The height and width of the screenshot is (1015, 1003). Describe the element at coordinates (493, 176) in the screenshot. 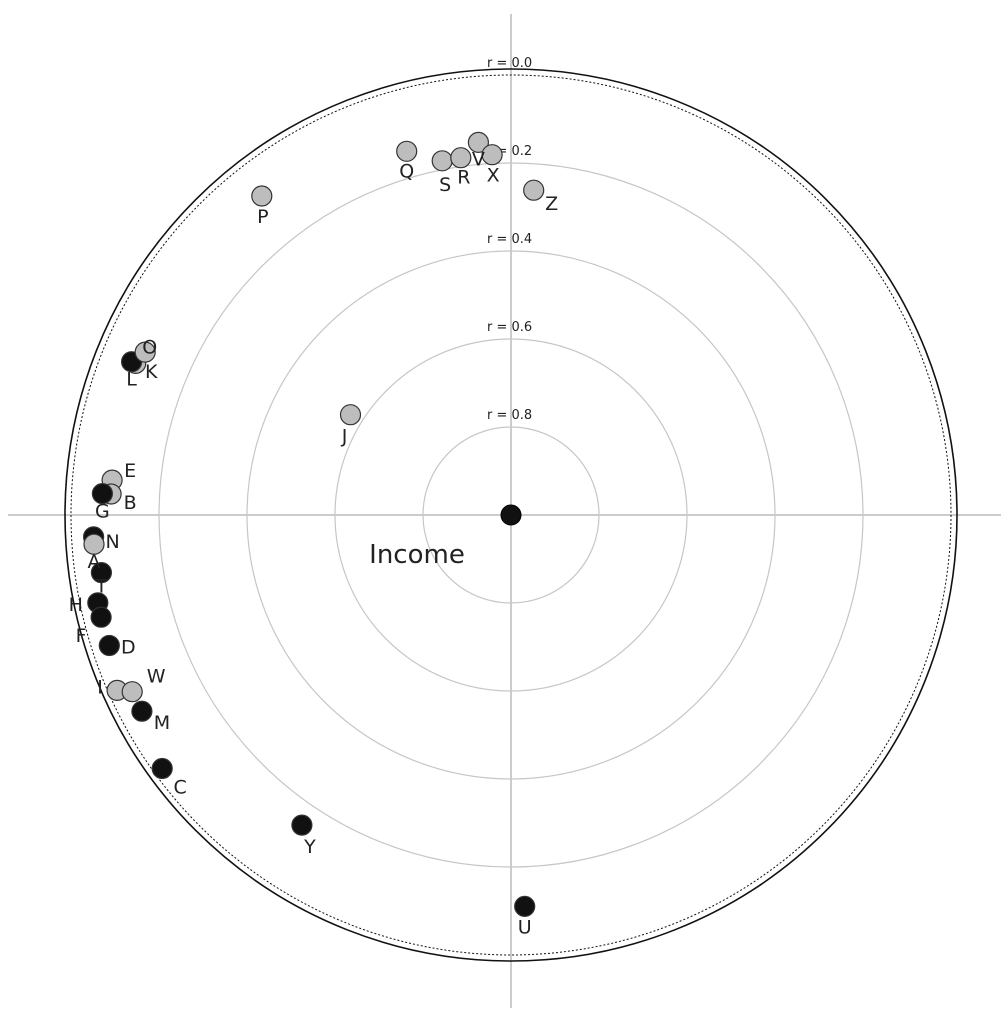

I see `point-label-X: X` at that location.